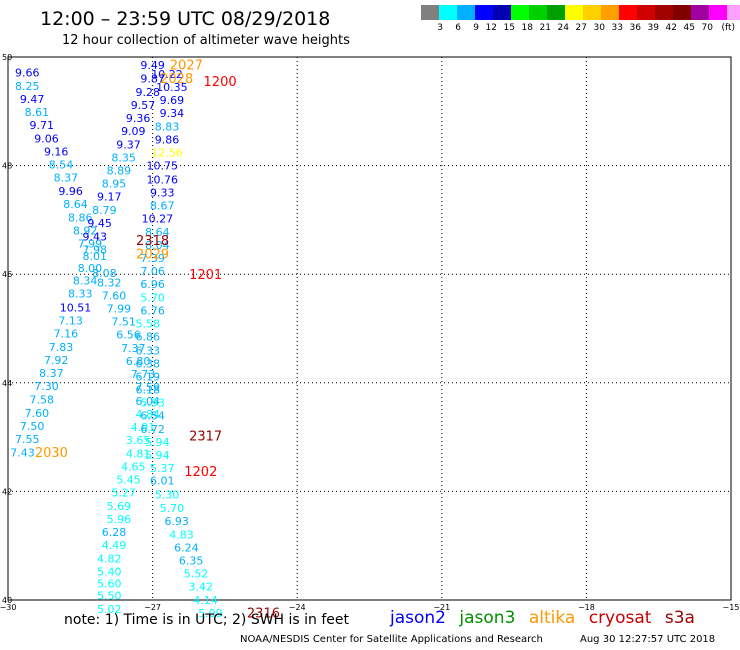 The image size is (740, 650). I want to click on wave-height-value: 9.34, so click(172, 113).